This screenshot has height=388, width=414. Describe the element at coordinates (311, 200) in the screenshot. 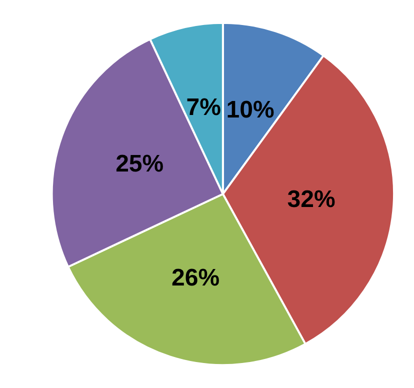

I see `data-label: 32%` at that location.